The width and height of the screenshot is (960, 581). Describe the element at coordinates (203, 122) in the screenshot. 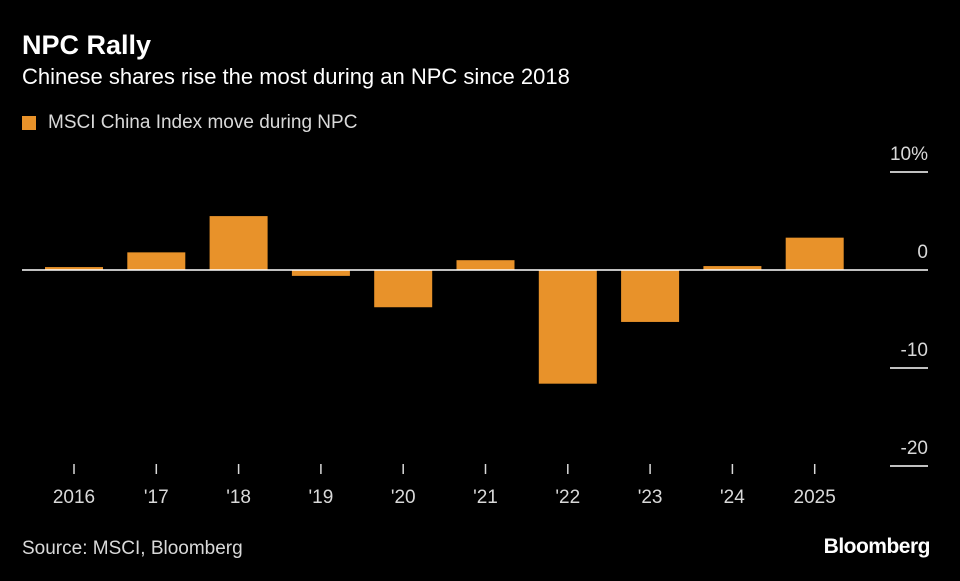

I see `legend-label: MSCI China Index move during NPC` at that location.